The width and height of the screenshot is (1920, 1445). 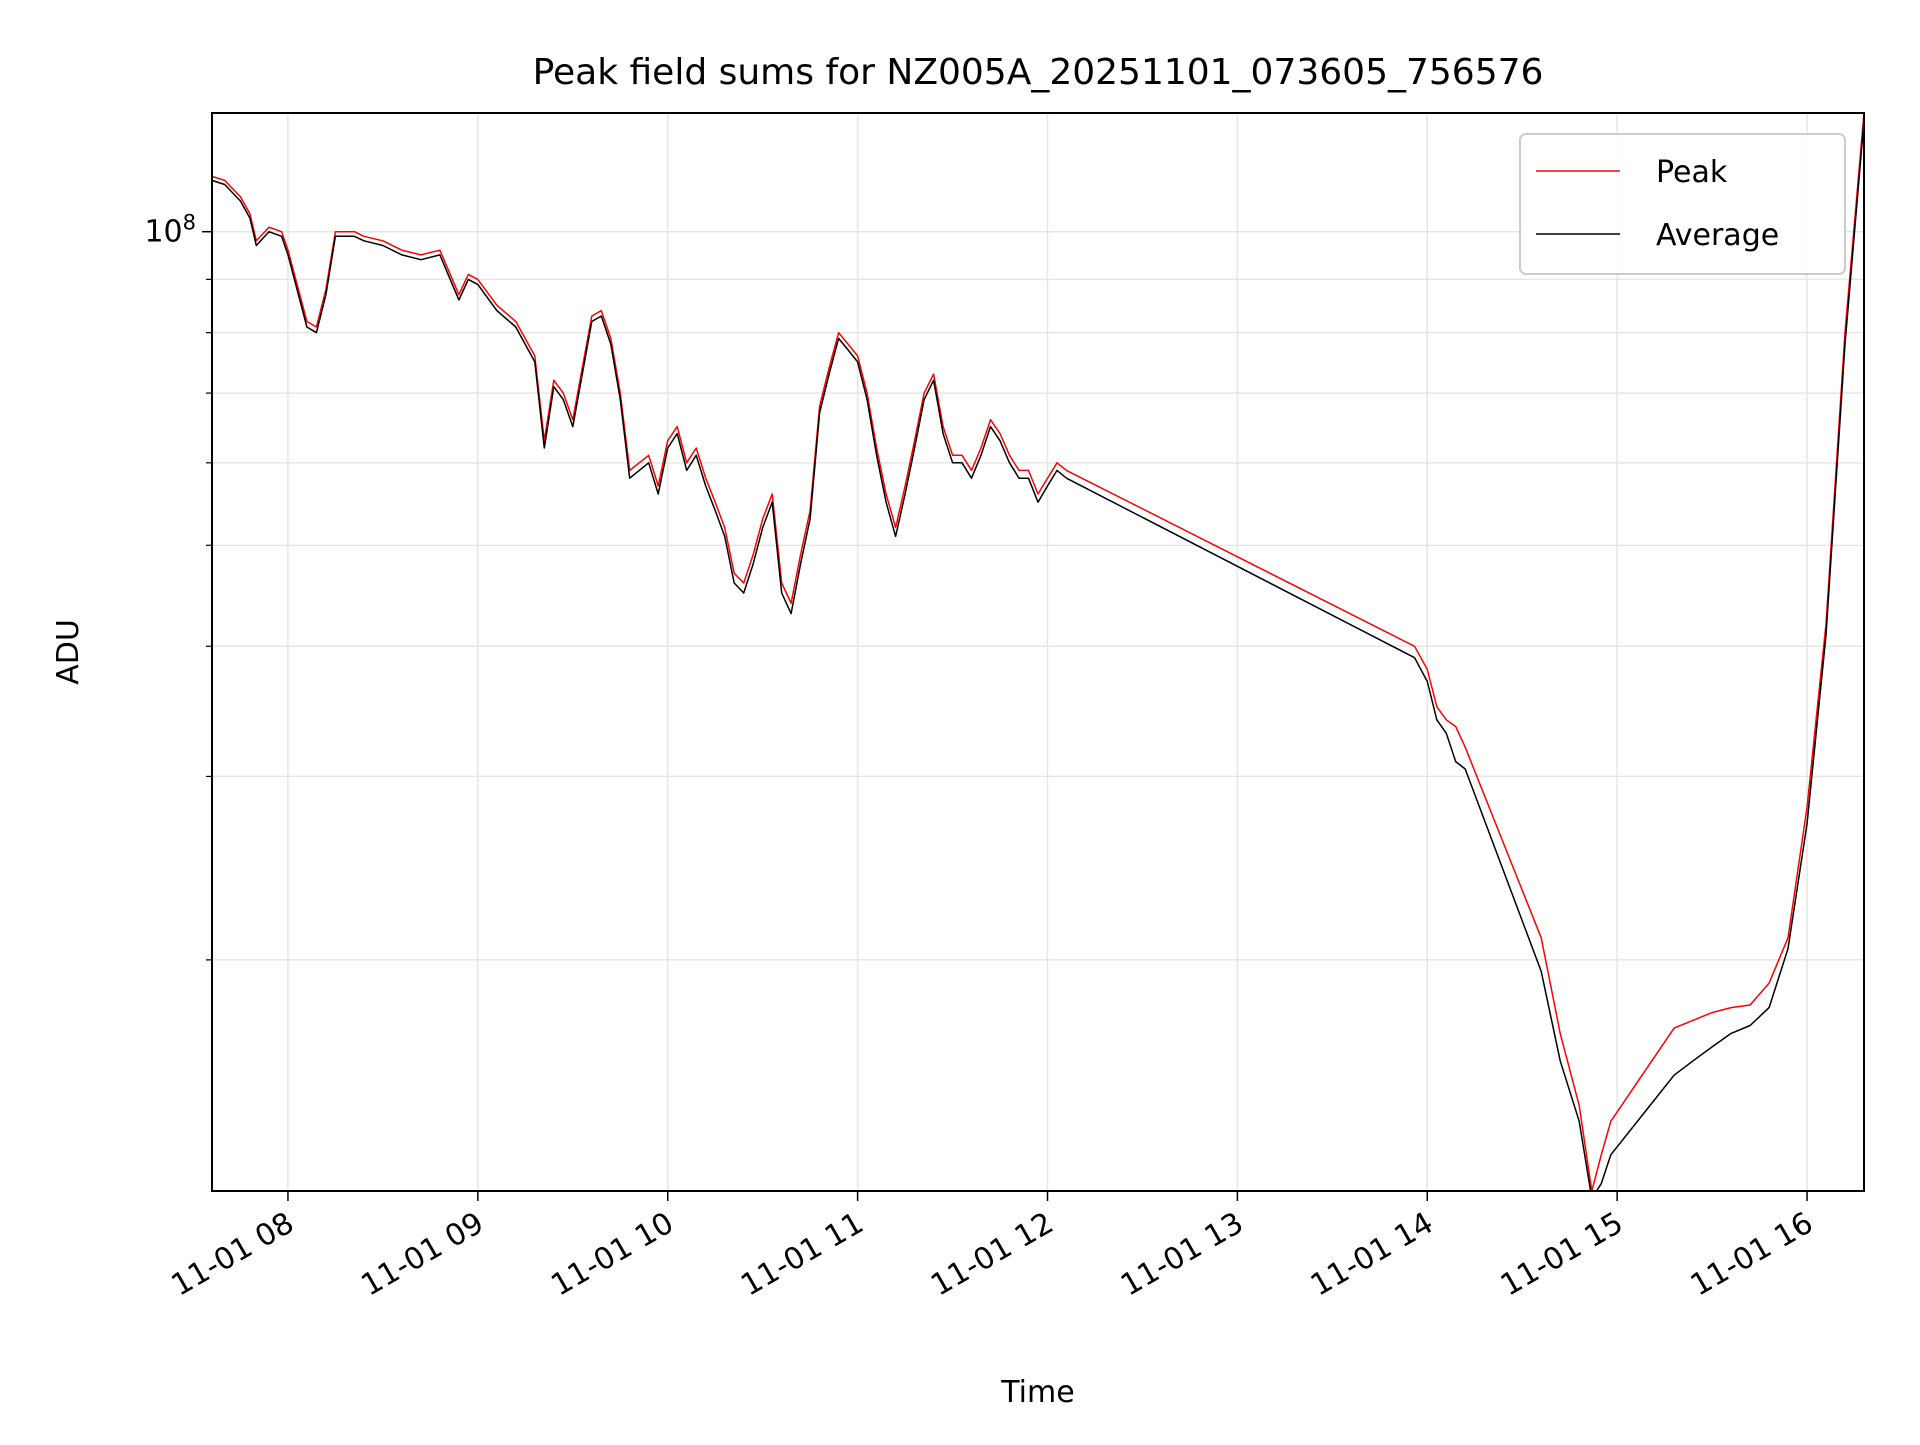 I want to click on y-axis-ticks: 108, so click(x=178, y=586).